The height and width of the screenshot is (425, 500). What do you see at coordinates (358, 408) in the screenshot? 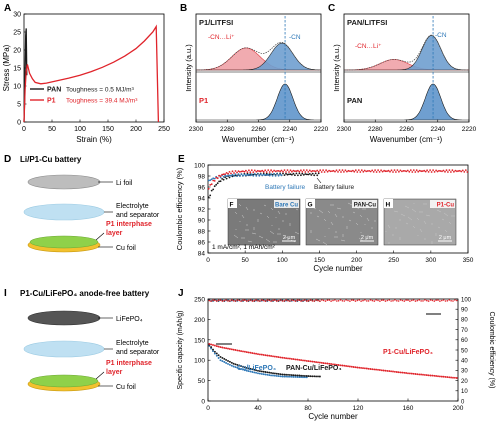
I see `j-xtick-label-3: 120` at bounding box center [358, 408].